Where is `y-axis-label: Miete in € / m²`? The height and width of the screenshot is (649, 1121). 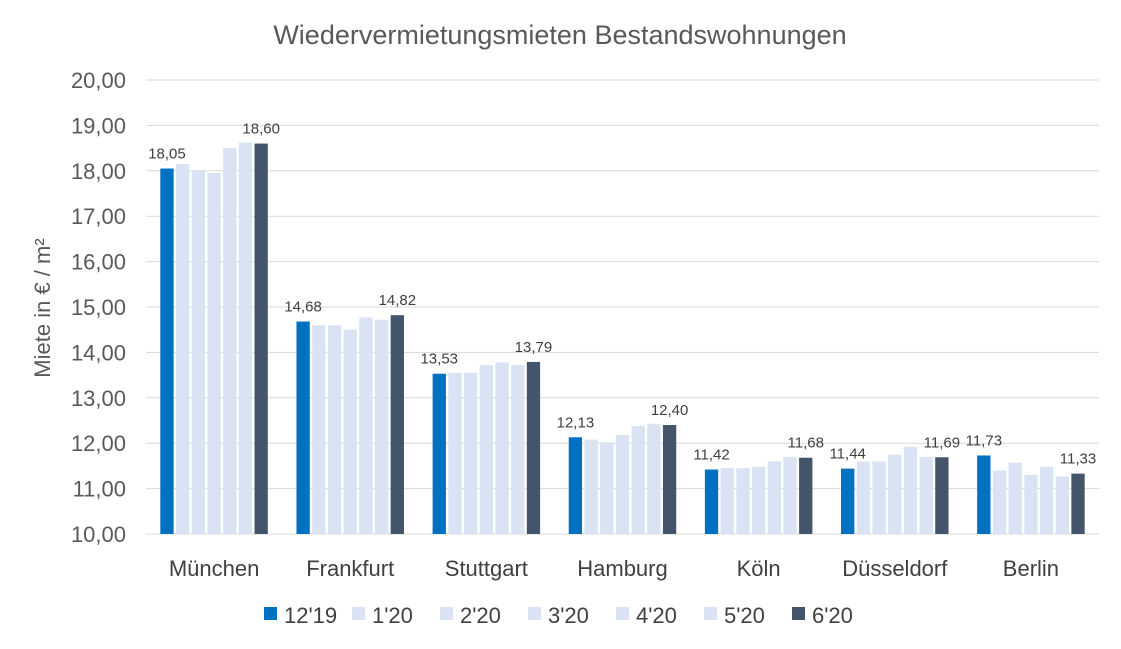 y-axis-label: Miete in € / m² is located at coordinates (42, 307).